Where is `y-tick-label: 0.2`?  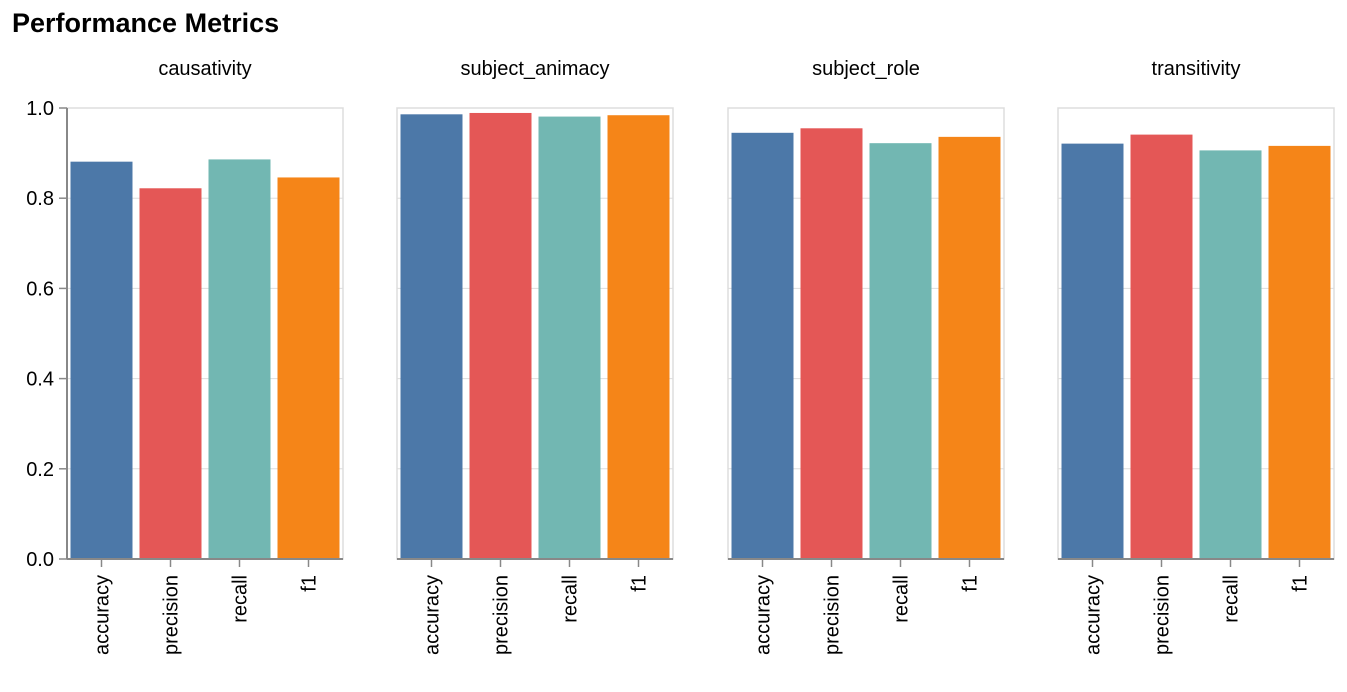 y-tick-label: 0.2 is located at coordinates (40, 470).